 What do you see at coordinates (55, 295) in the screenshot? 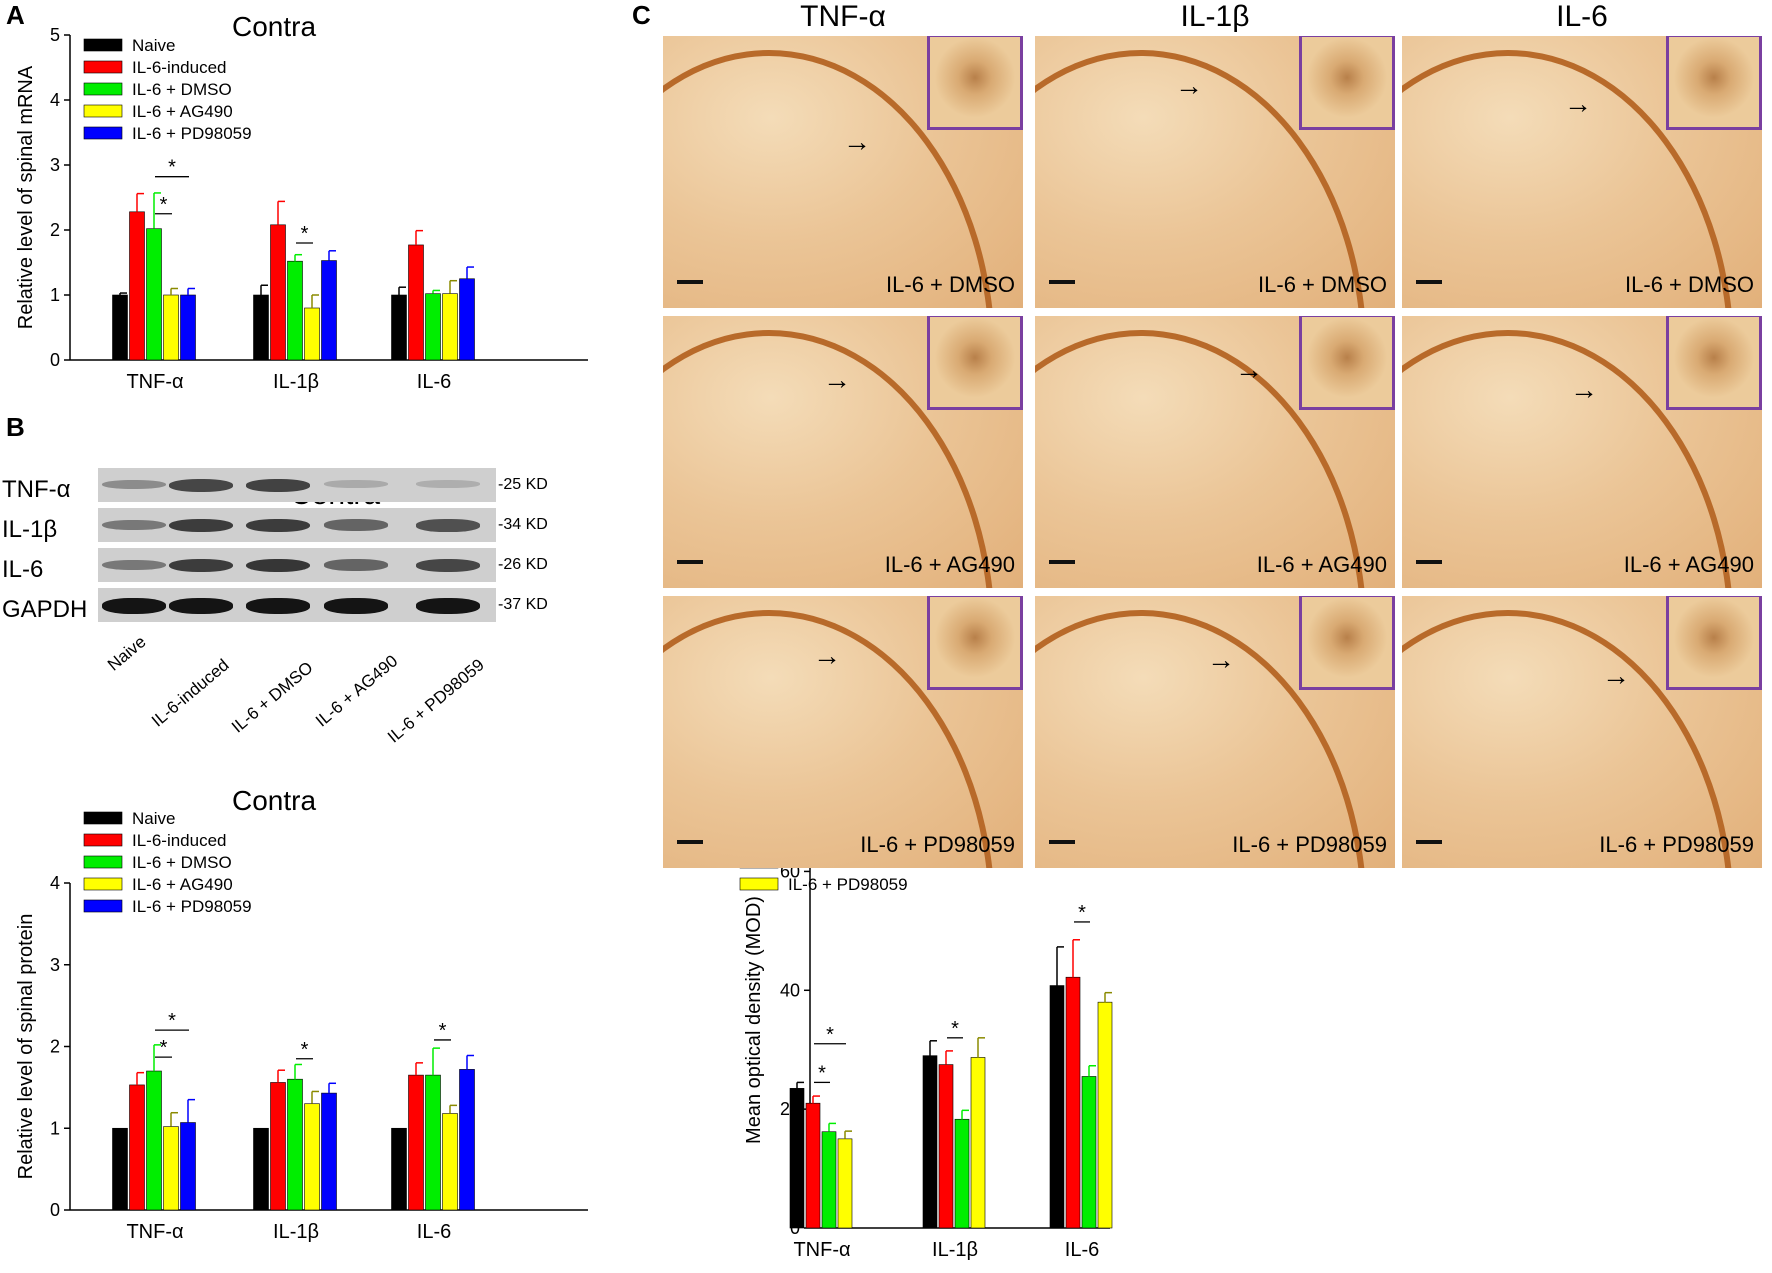
I see `y-tick-label: 1` at bounding box center [55, 295].